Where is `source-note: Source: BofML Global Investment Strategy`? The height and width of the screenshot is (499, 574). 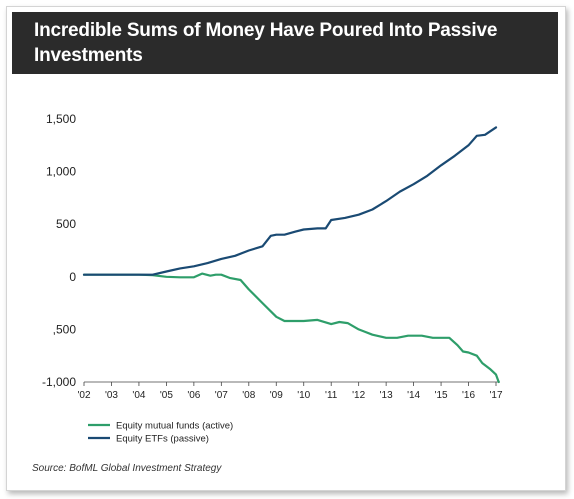 source-note: Source: BofML Global Investment Strategy is located at coordinates (127, 468).